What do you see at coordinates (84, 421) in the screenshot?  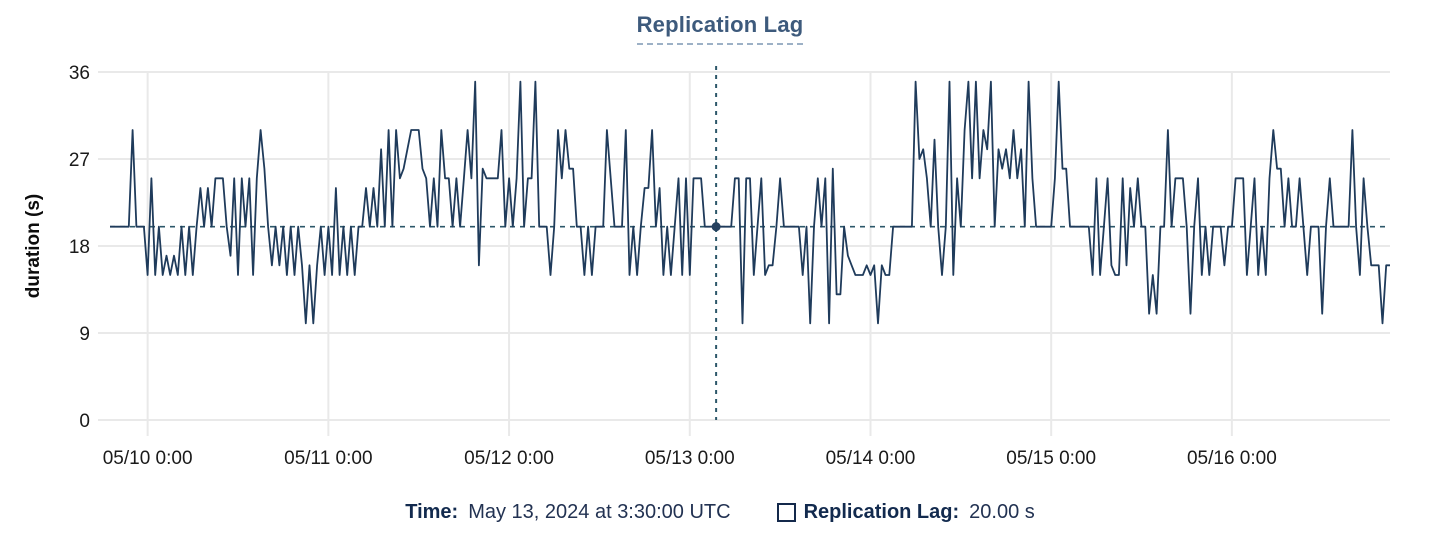 I see `y-tick-label: 0` at bounding box center [84, 421].